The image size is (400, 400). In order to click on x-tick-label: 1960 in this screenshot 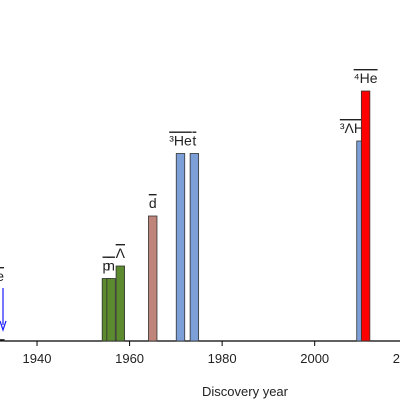, I will do `click(129, 358)`.